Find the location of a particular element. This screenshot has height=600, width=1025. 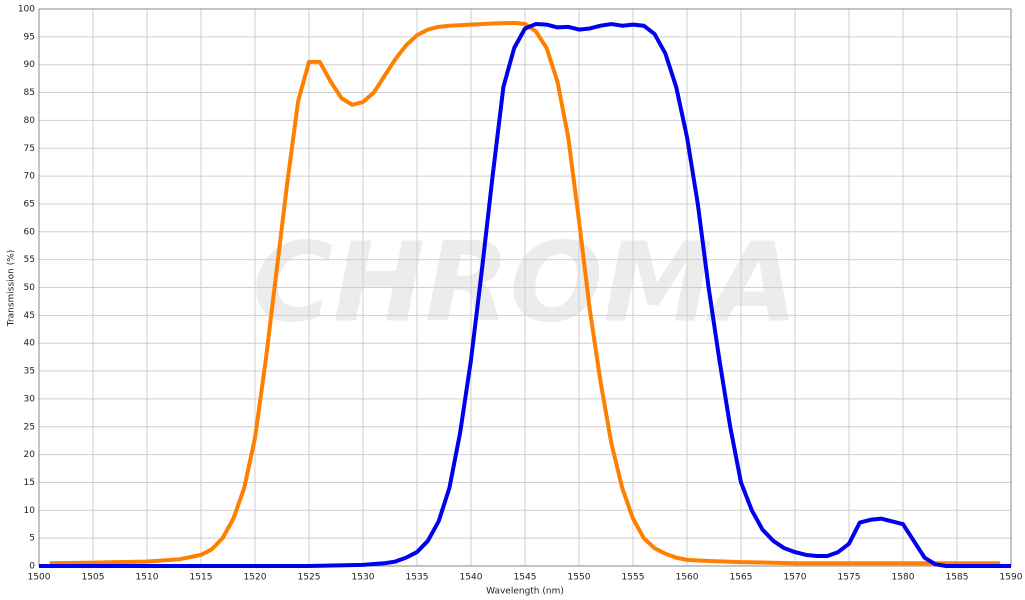

y-tick-label: 85 is located at coordinates (29, 93).